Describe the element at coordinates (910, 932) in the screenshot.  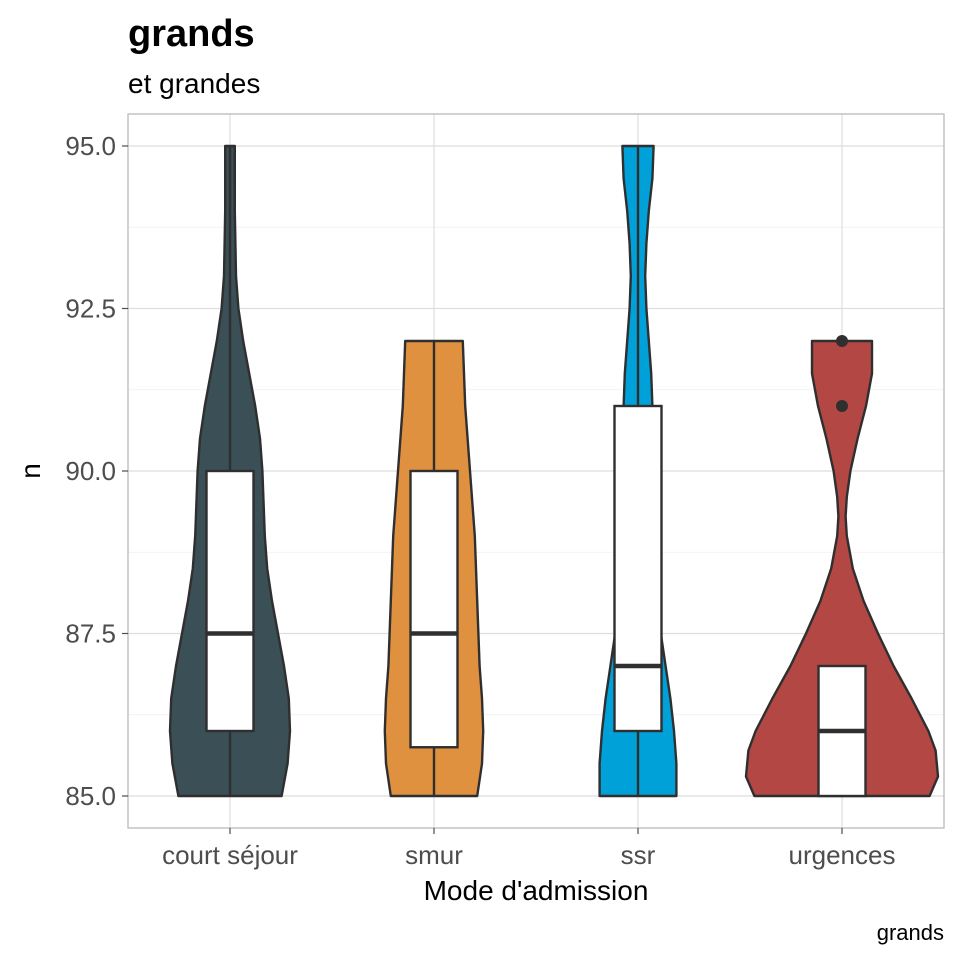
I see `chart-caption: grands` at that location.